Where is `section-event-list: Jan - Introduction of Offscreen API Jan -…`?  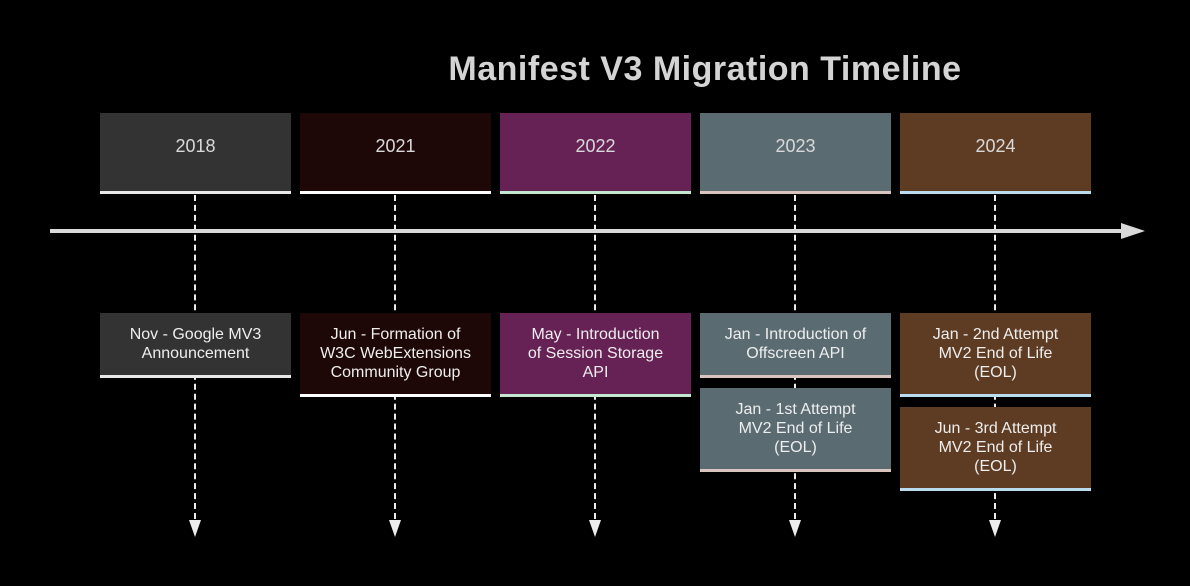
section-event-list: Jan - Introduction of Offscreen API Jan -… is located at coordinates (795, 397).